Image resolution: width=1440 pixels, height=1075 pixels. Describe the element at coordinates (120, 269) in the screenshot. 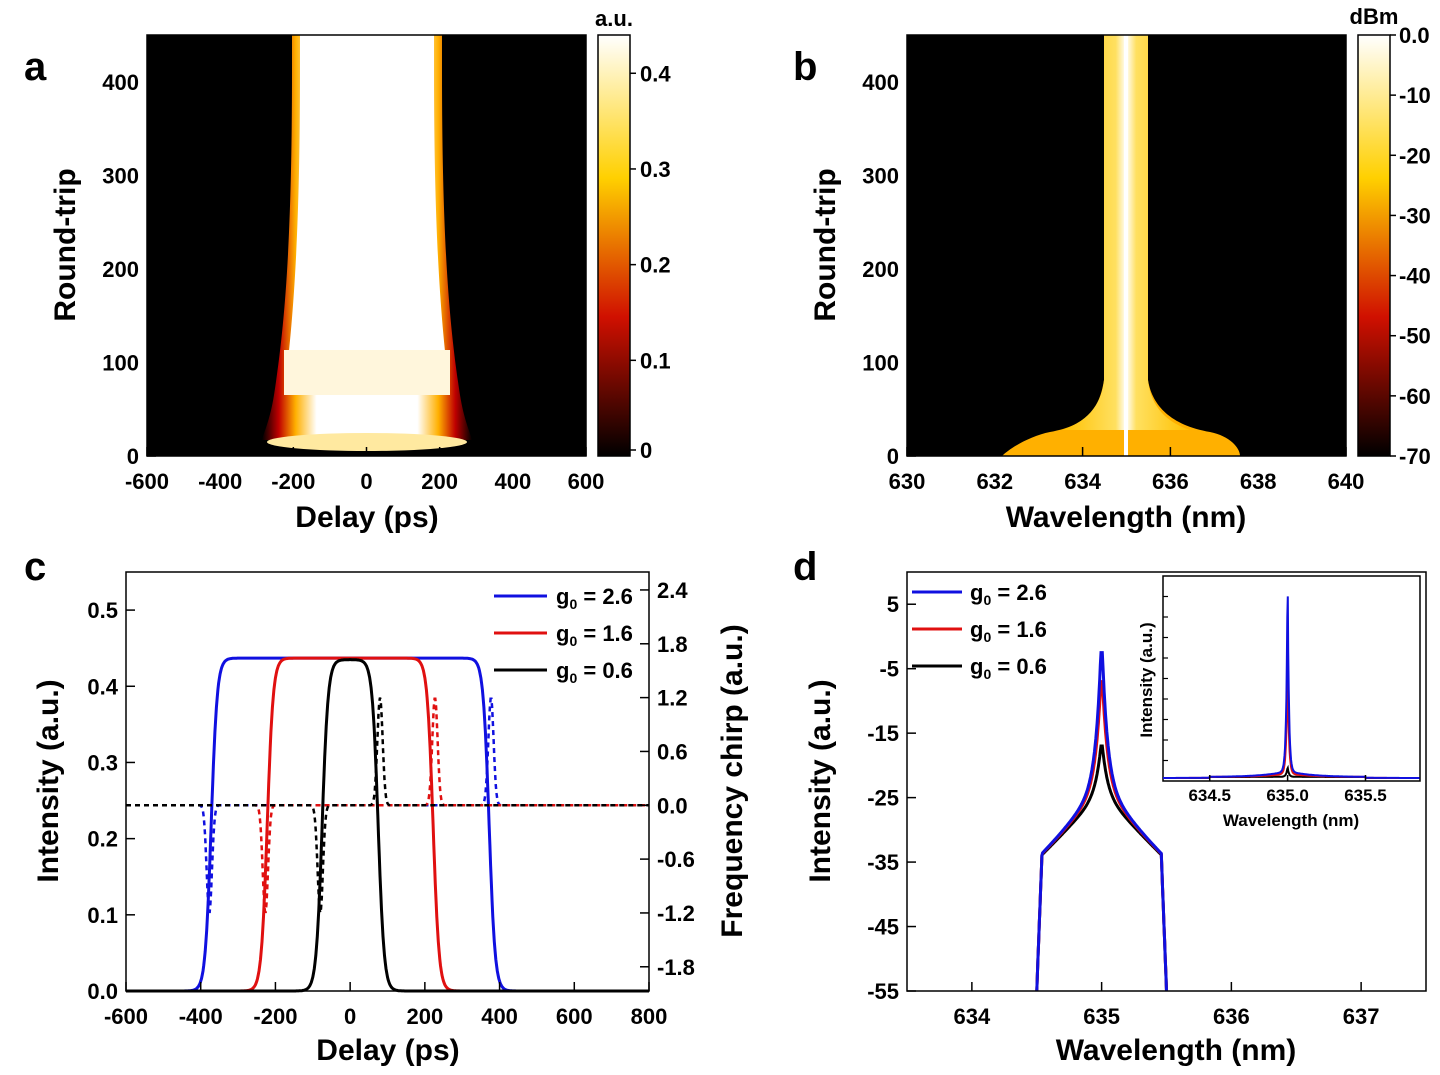

I see `a-ytick-label: 200` at that location.